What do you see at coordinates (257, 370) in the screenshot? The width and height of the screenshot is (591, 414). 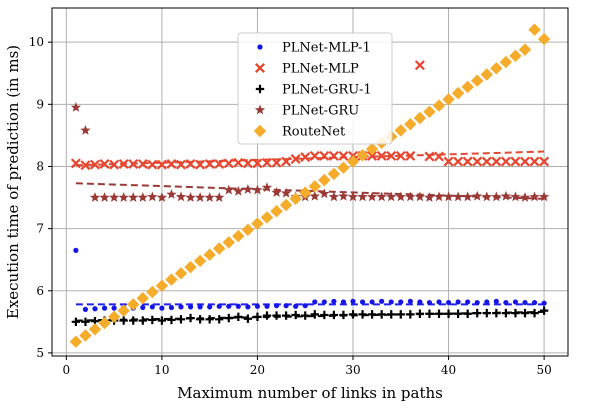 I see `x-tick-label: 20` at bounding box center [257, 370].